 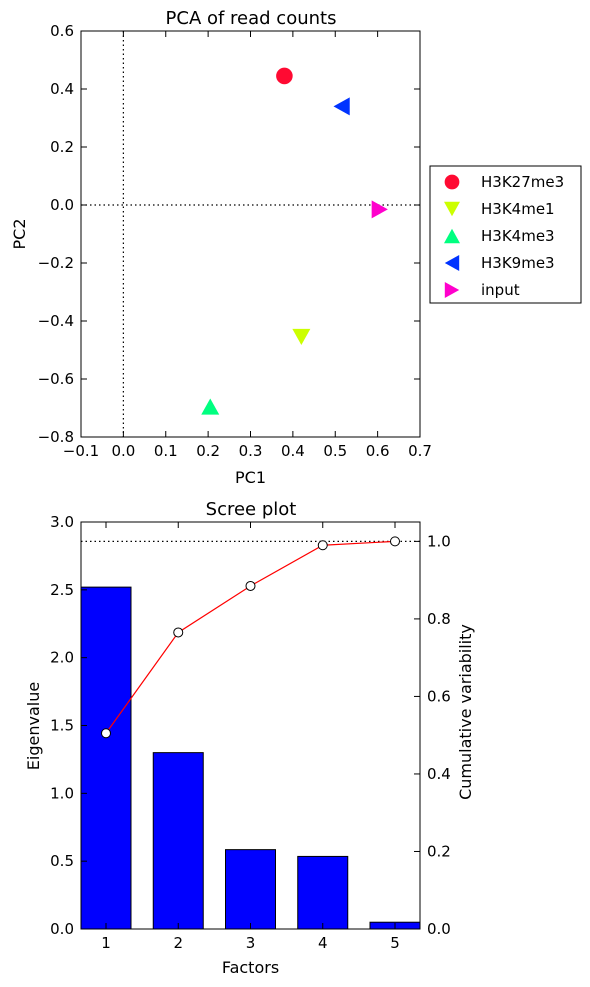 What do you see at coordinates (123, 451) in the screenshot?
I see `pca-x-tick-label: 0.0` at bounding box center [123, 451].